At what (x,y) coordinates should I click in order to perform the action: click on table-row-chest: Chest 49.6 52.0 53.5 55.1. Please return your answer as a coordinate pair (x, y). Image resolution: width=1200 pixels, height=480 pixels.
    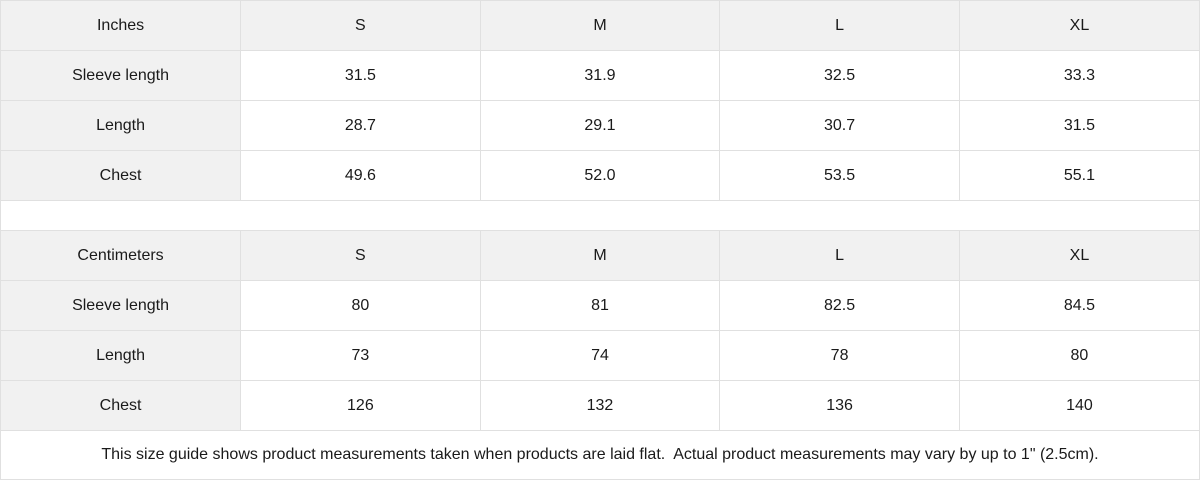
    Looking at the image, I should click on (600, 175).